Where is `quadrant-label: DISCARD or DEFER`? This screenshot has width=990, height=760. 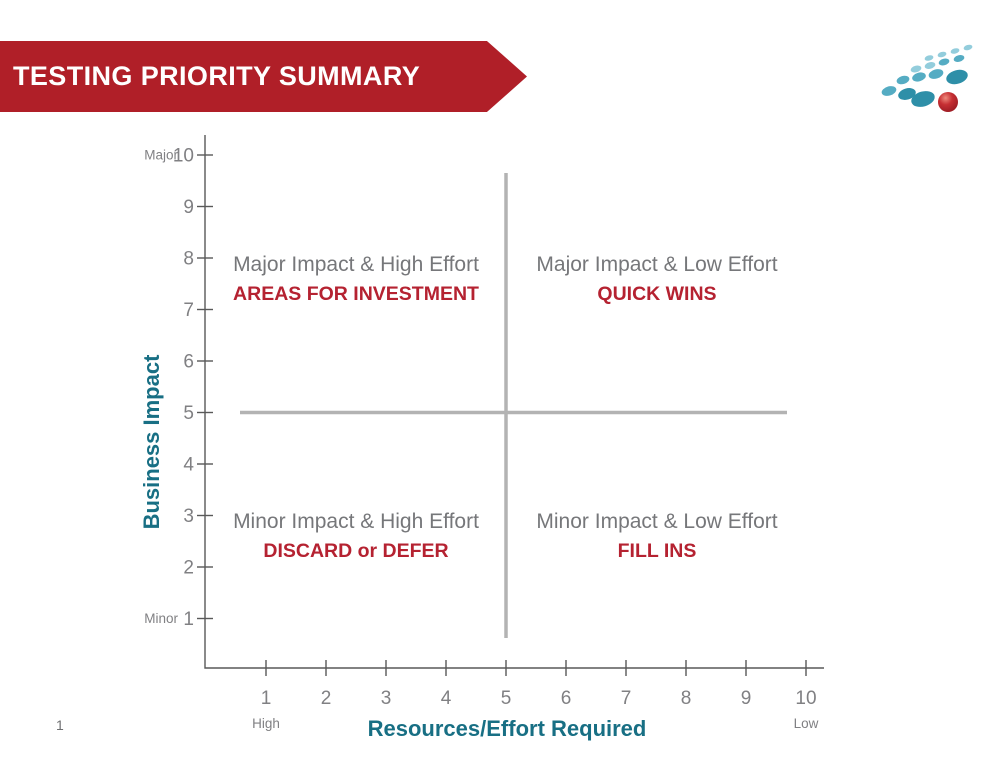
quadrant-label: DISCARD or DEFER is located at coordinates (356, 551).